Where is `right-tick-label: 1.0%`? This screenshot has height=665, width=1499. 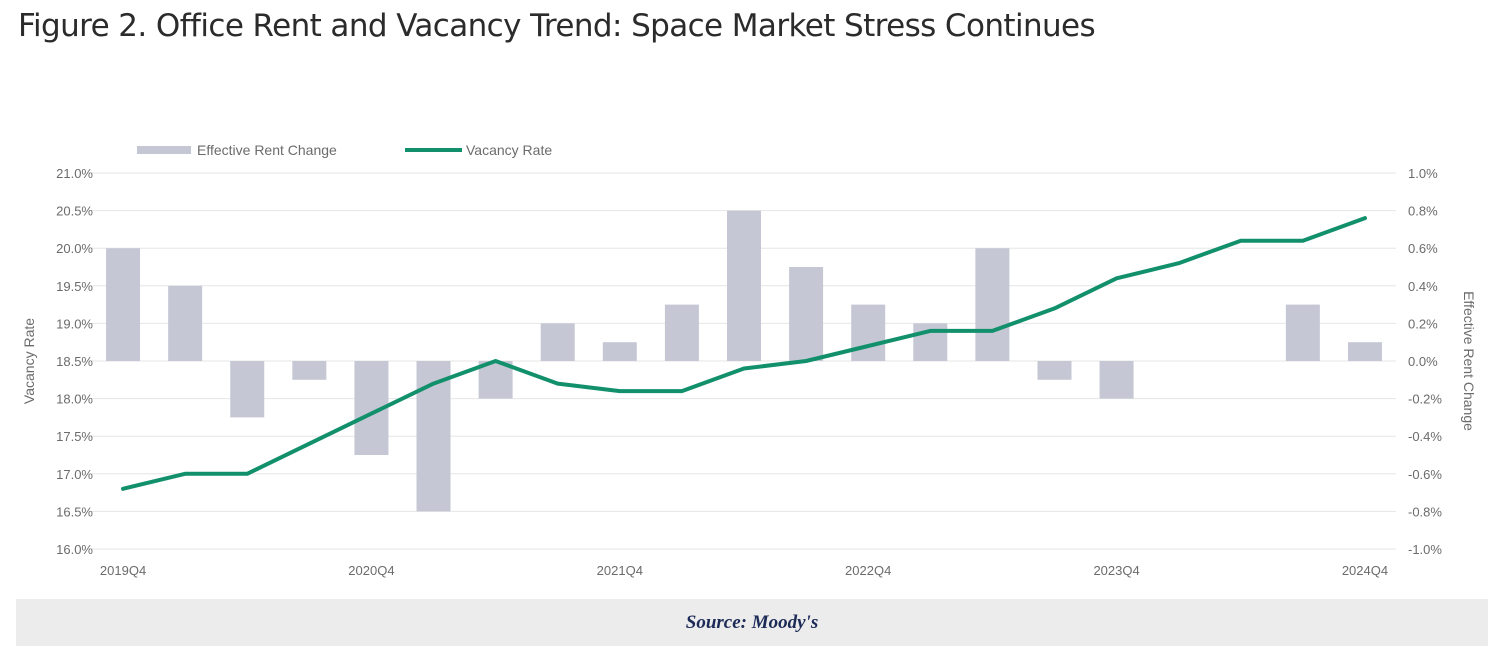 right-tick-label: 1.0% is located at coordinates (1423, 173).